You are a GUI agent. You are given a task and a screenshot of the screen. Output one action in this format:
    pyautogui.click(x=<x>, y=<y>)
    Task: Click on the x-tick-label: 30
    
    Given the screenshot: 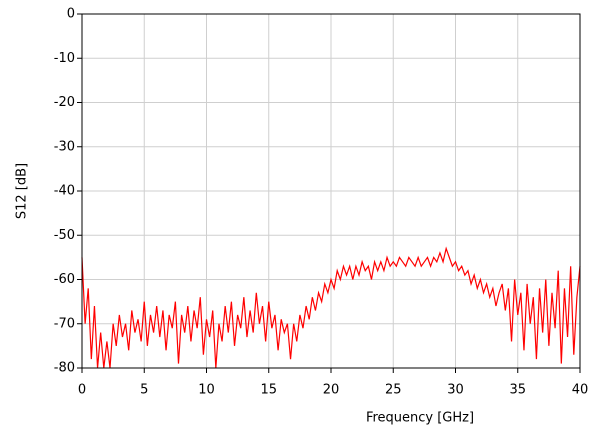 What is the action you would take?
    pyautogui.click(x=455, y=390)
    